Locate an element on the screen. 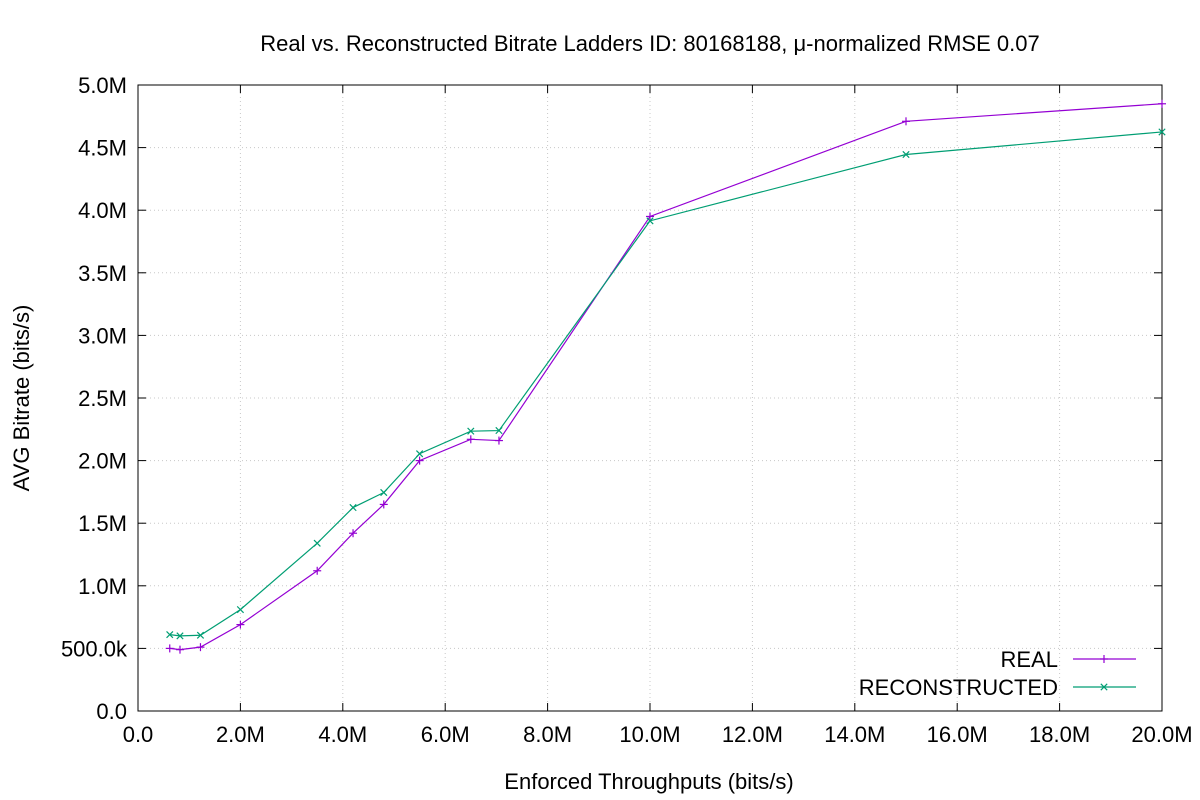 The image size is (1200, 800). y-axis-label: AVG Bitrate (bits/s) is located at coordinates (21, 398).